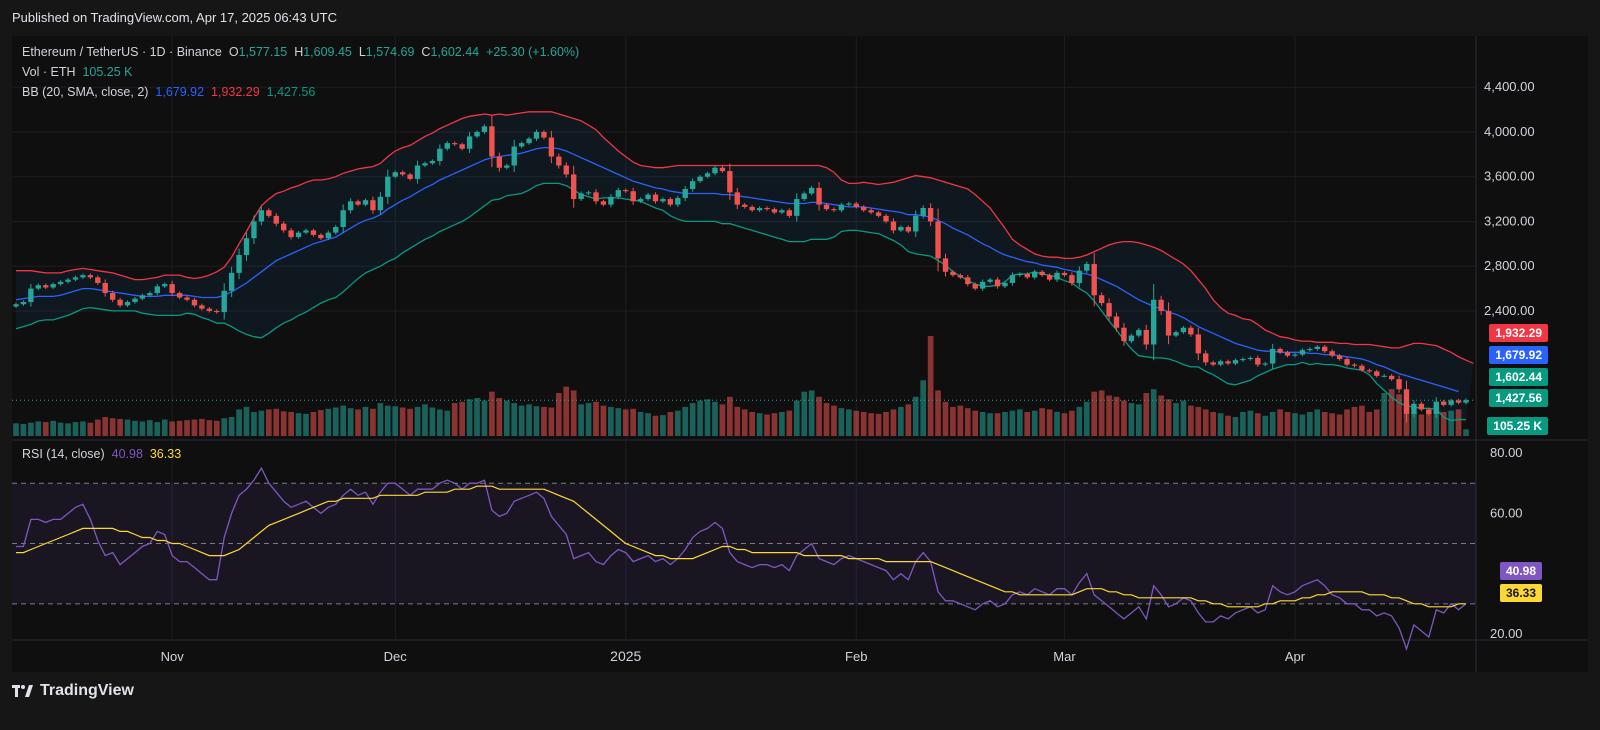 The image size is (1600, 730). Describe the element at coordinates (1518, 333) in the screenshot. I see `bb-upper-price-tag: 1,932.29` at that location.